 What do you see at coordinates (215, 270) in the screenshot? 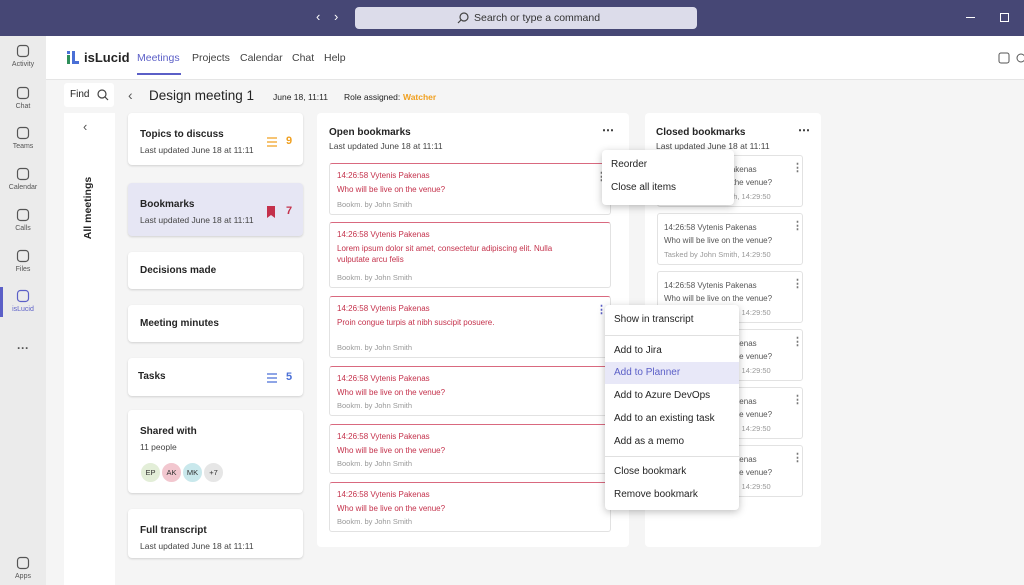
I see `section-card: Decisions made` at bounding box center [215, 270].